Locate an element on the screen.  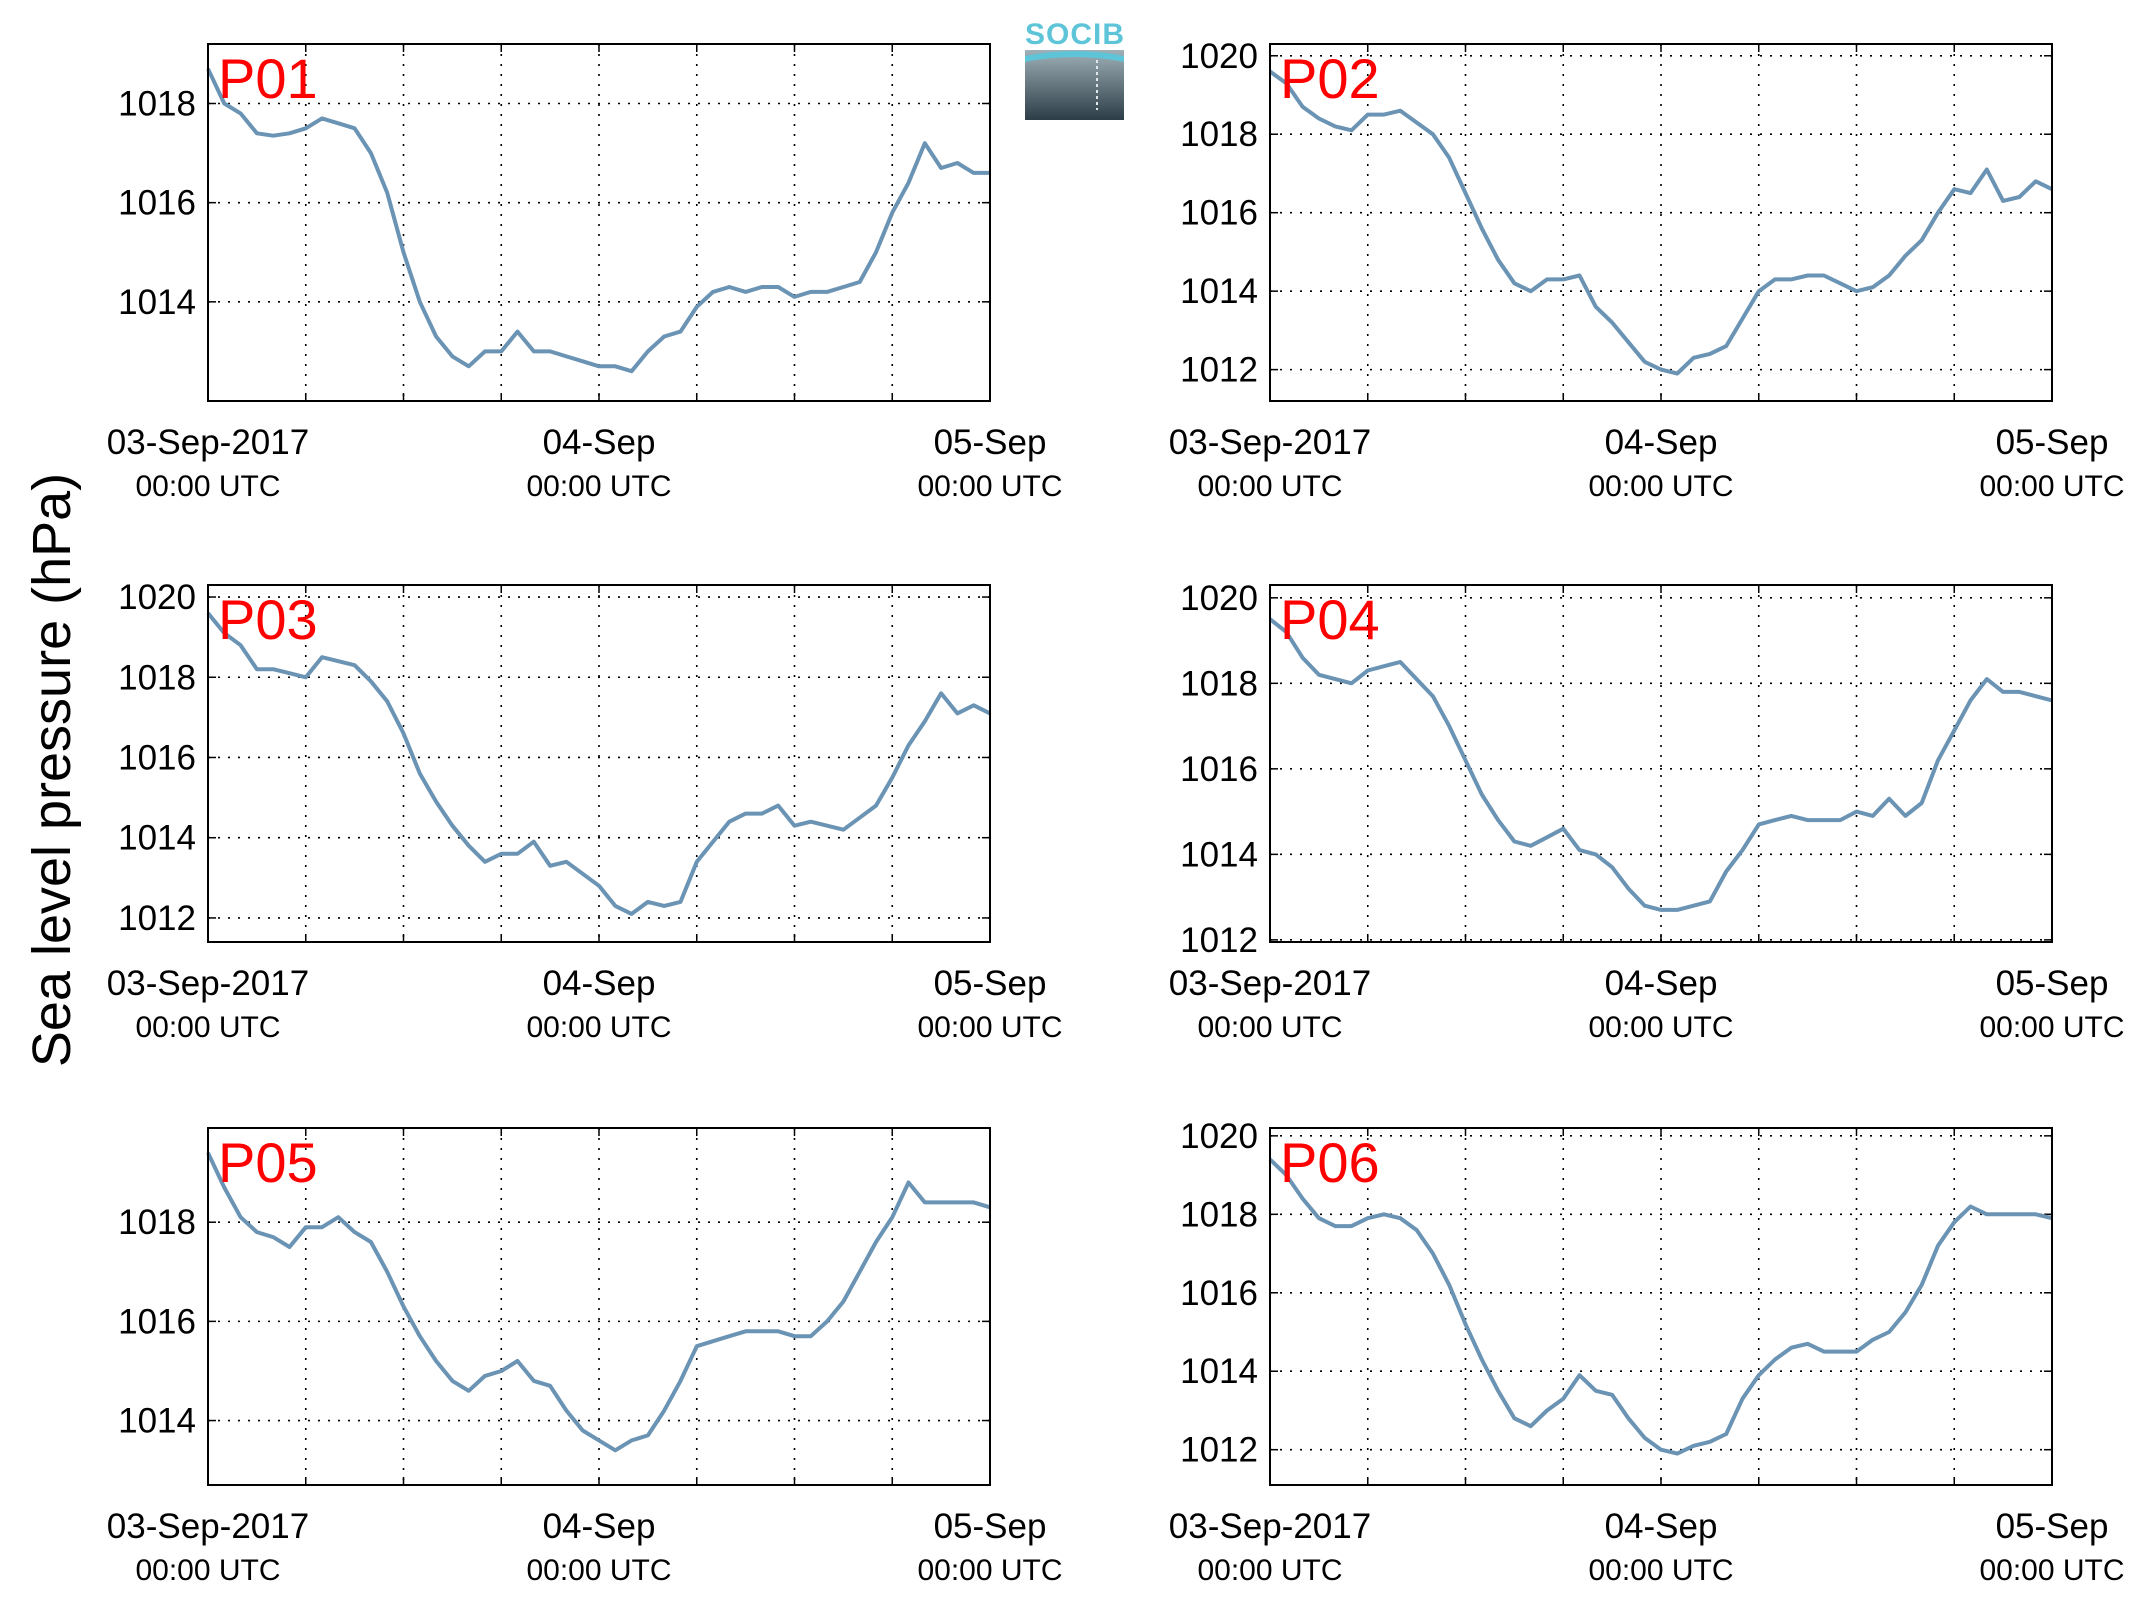
panel-5-xtick-label: 03-Sep-2017 is located at coordinates (208, 1526).